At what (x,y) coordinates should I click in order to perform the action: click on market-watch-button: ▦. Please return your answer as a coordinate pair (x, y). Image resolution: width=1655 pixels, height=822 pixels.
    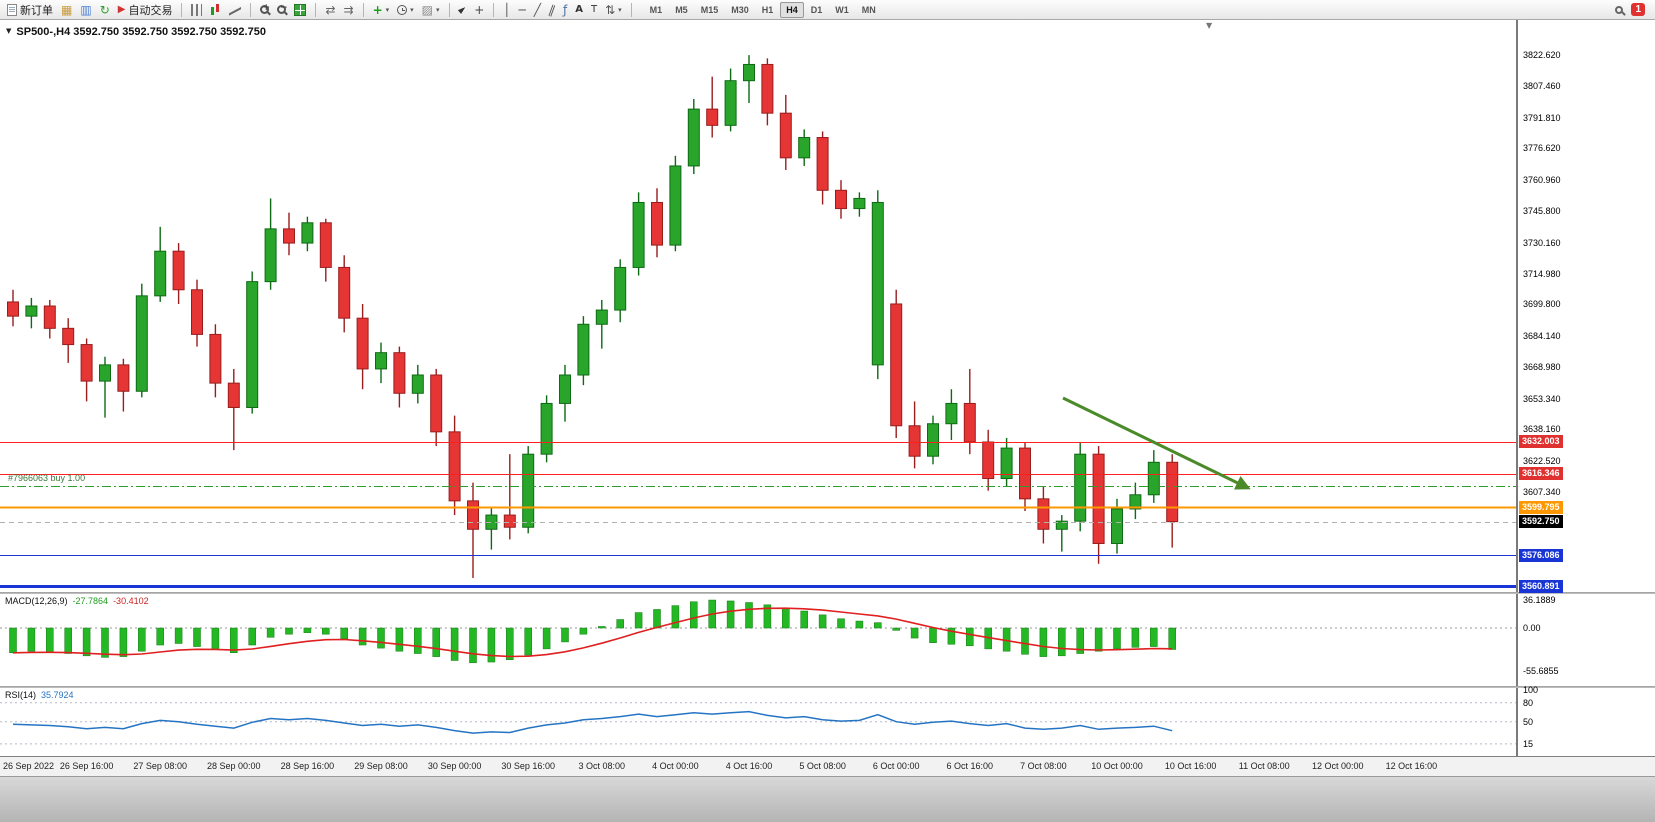
    Looking at the image, I should click on (66, 10).